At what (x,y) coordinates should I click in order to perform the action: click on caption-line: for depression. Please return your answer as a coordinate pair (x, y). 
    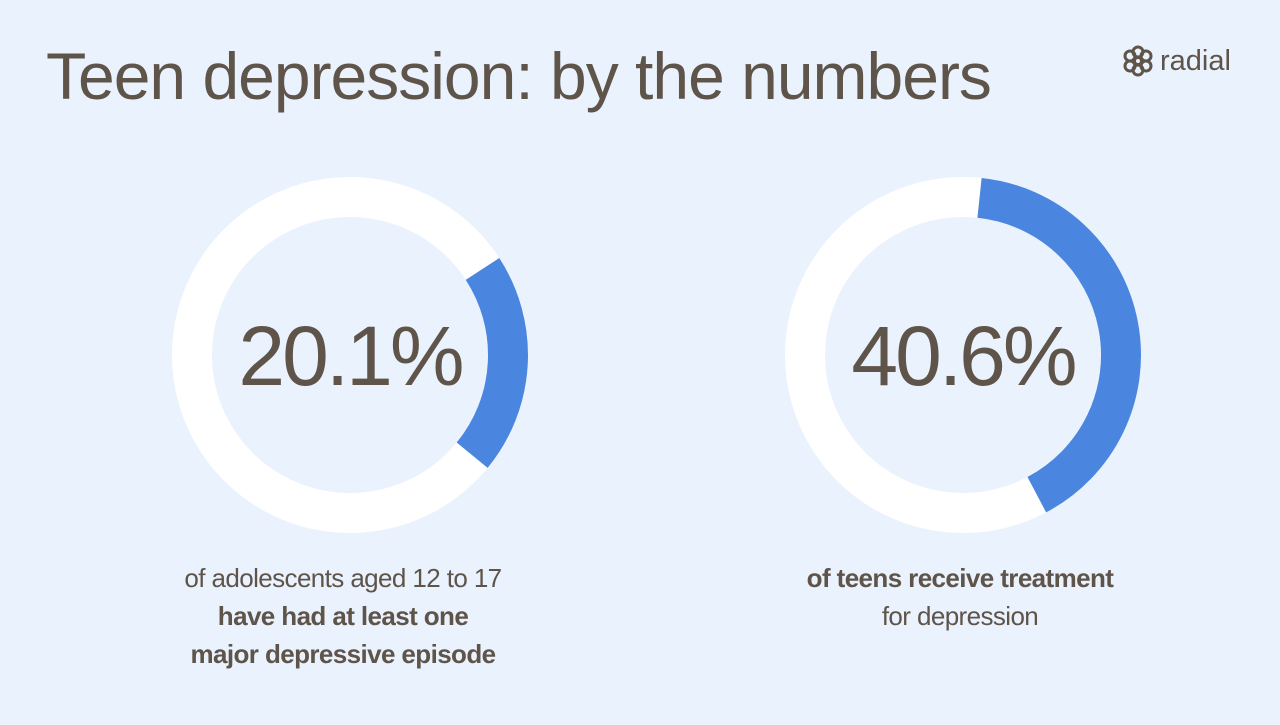
    Looking at the image, I should click on (960, 616).